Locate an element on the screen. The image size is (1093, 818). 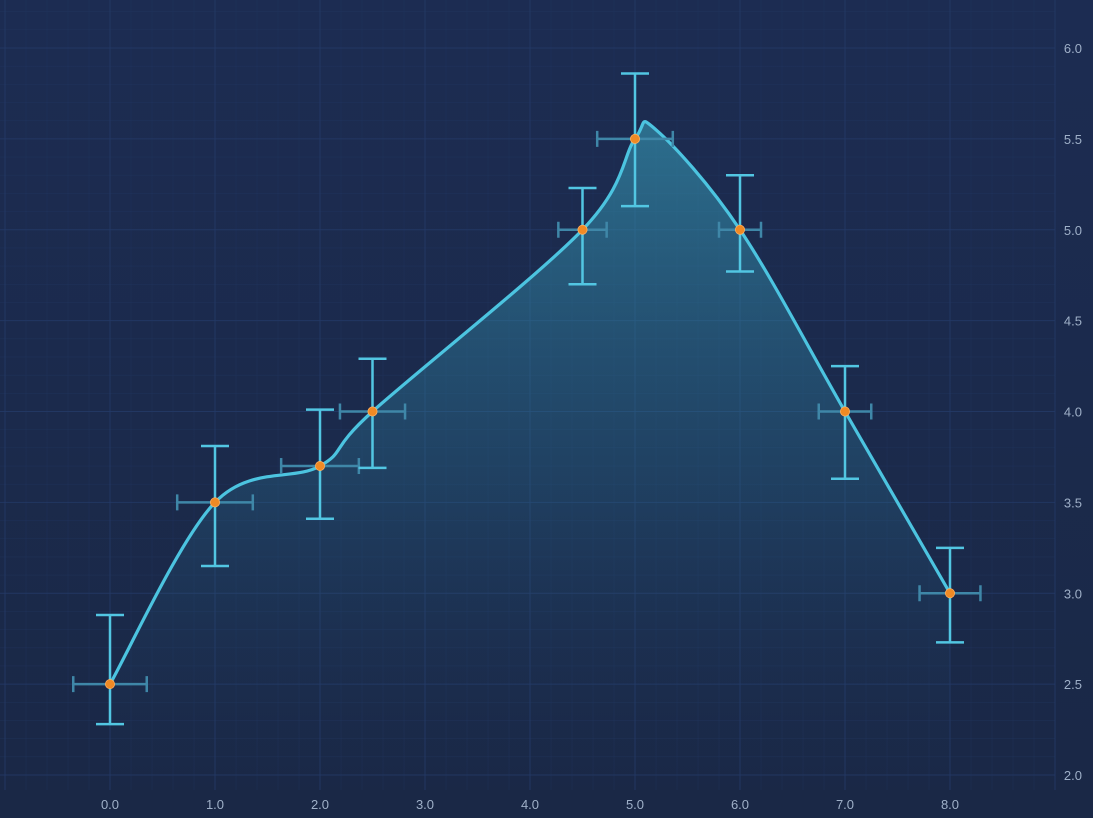
y-tick-label: 3.0 is located at coordinates (1073, 593).